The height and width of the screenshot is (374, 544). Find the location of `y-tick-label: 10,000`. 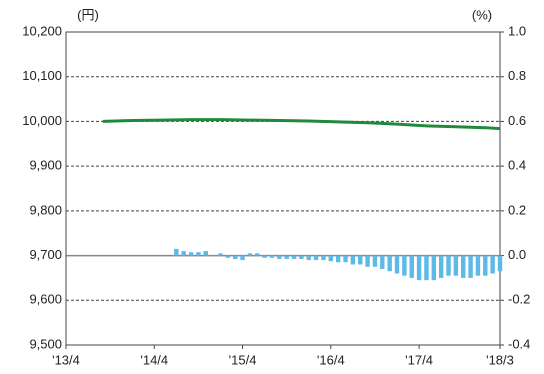

y-tick-label: 10,000 is located at coordinates (42, 120).